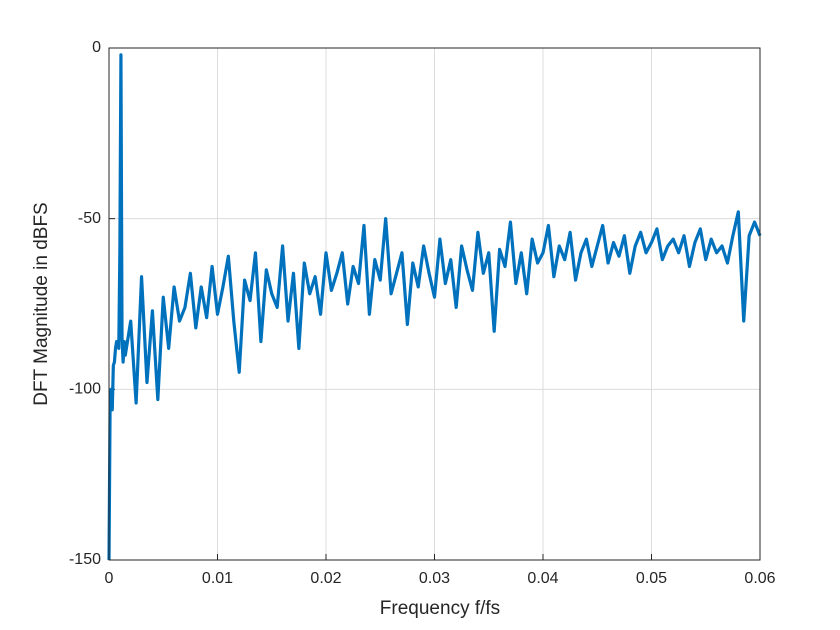 Image resolution: width=840 pixels, height=630 pixels. I want to click on x-tick-label: 0, so click(109, 578).